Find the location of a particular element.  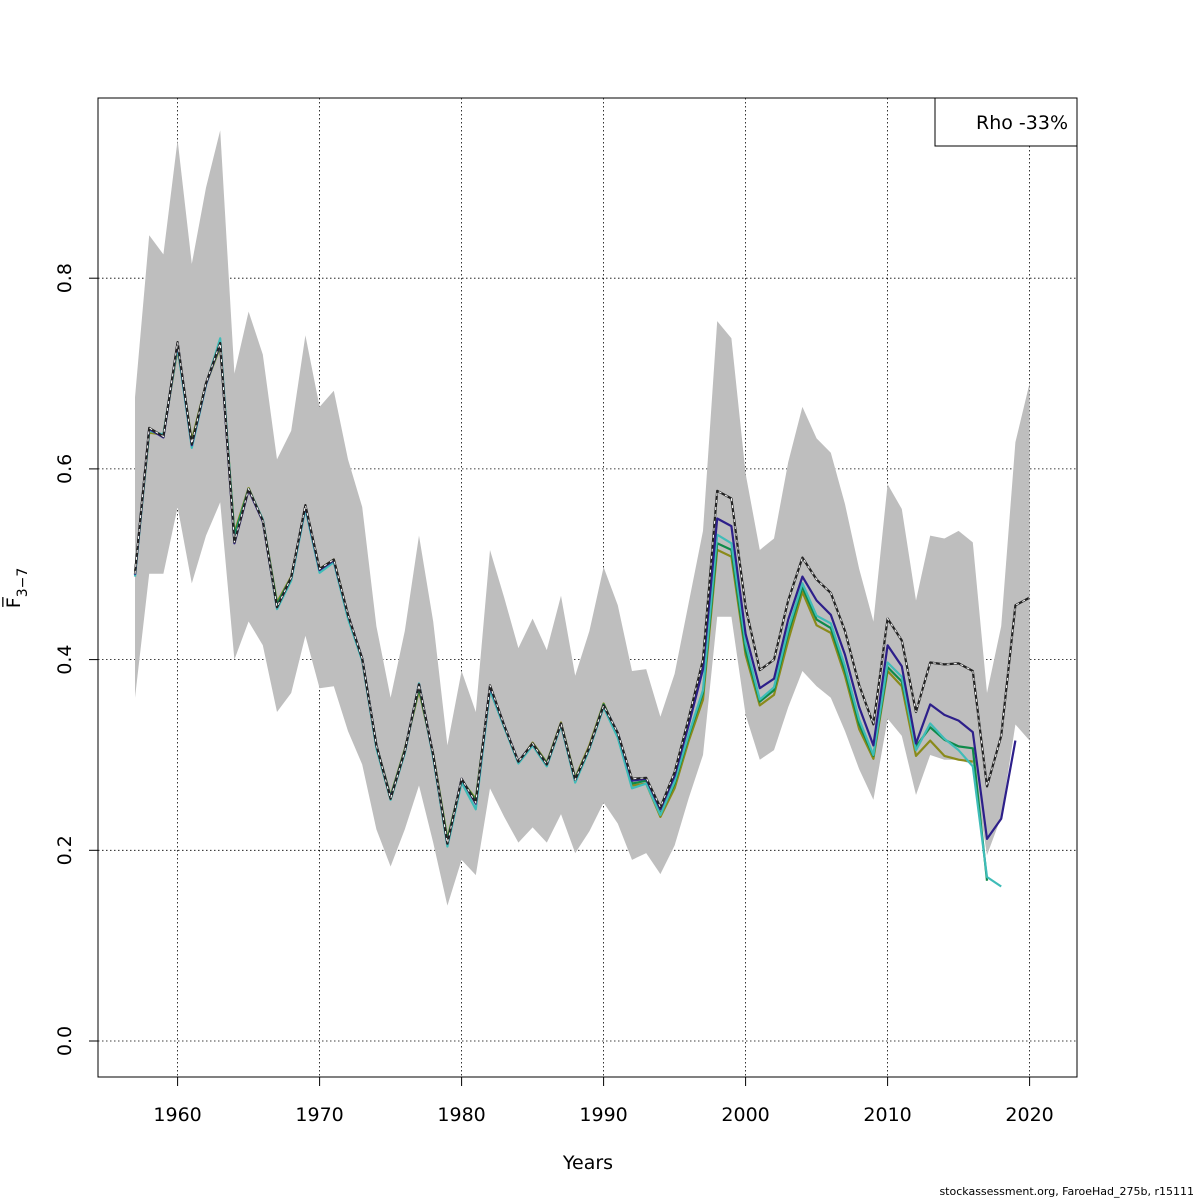

y-tick-label: 0.4 is located at coordinates (65, 659).